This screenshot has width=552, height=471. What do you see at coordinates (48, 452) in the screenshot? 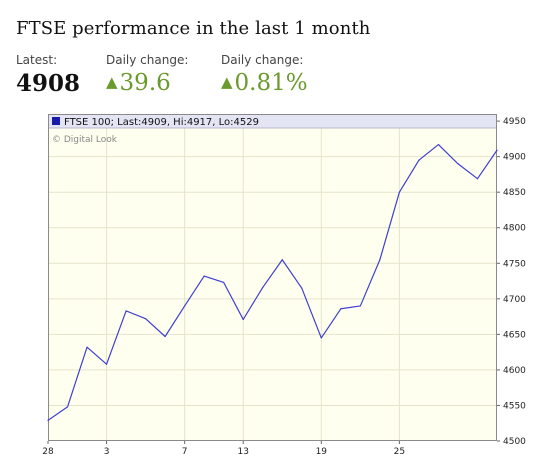
I see `x-tick-label: 28` at bounding box center [48, 452].